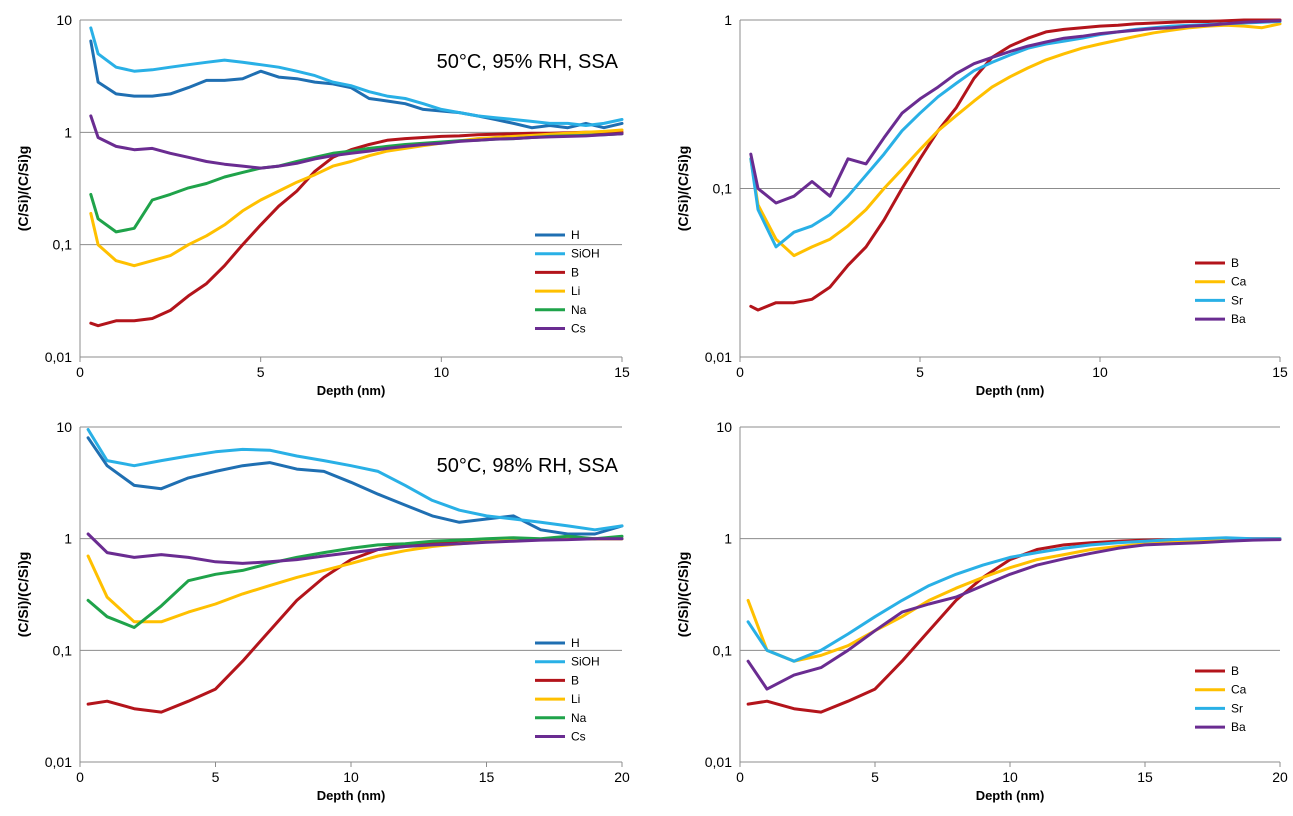  Describe the element at coordinates (355, 581) in the screenshot. I see `series-line-na` at that location.